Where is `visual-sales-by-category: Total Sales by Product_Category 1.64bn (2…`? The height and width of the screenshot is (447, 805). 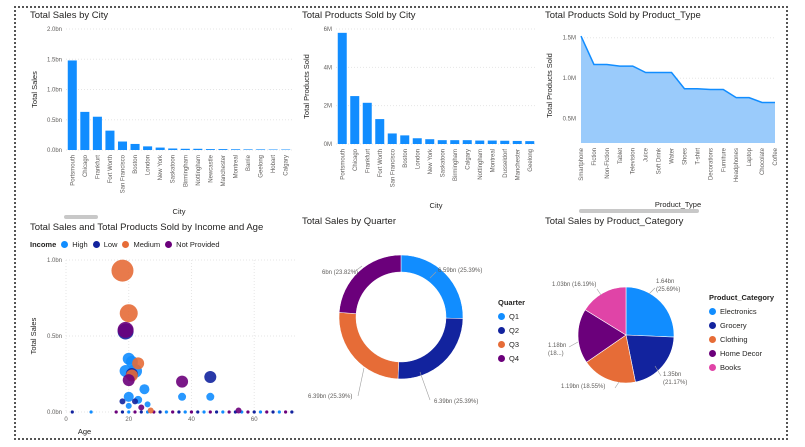 visual-sales-by-category: Total Sales by Product_Category 1.64bn (2… is located at coordinates (665, 326).